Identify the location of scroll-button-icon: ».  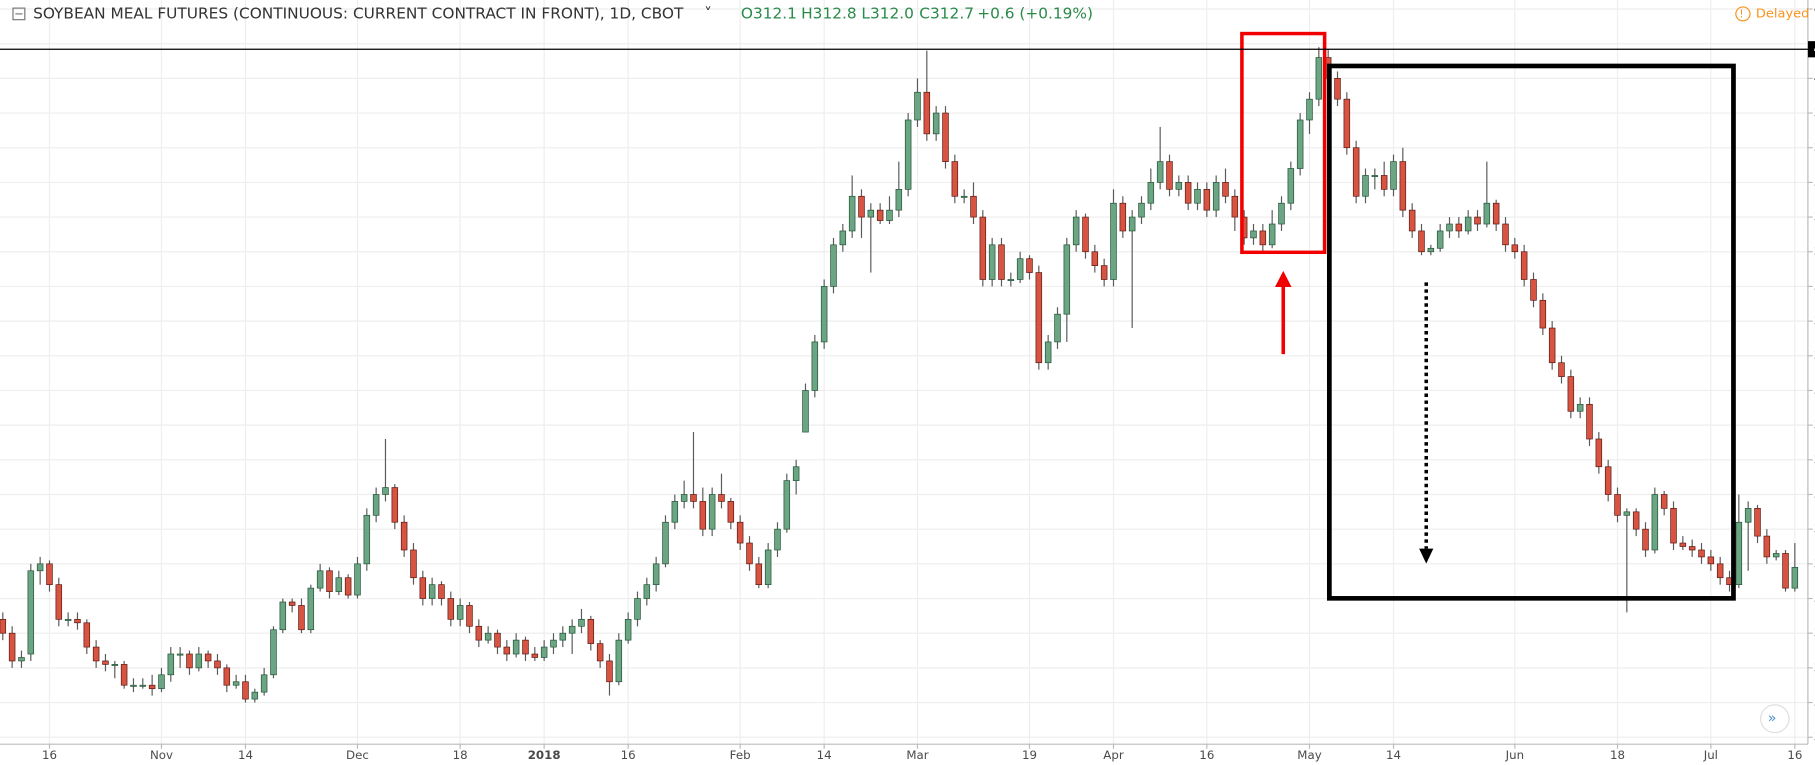
(1772, 719).